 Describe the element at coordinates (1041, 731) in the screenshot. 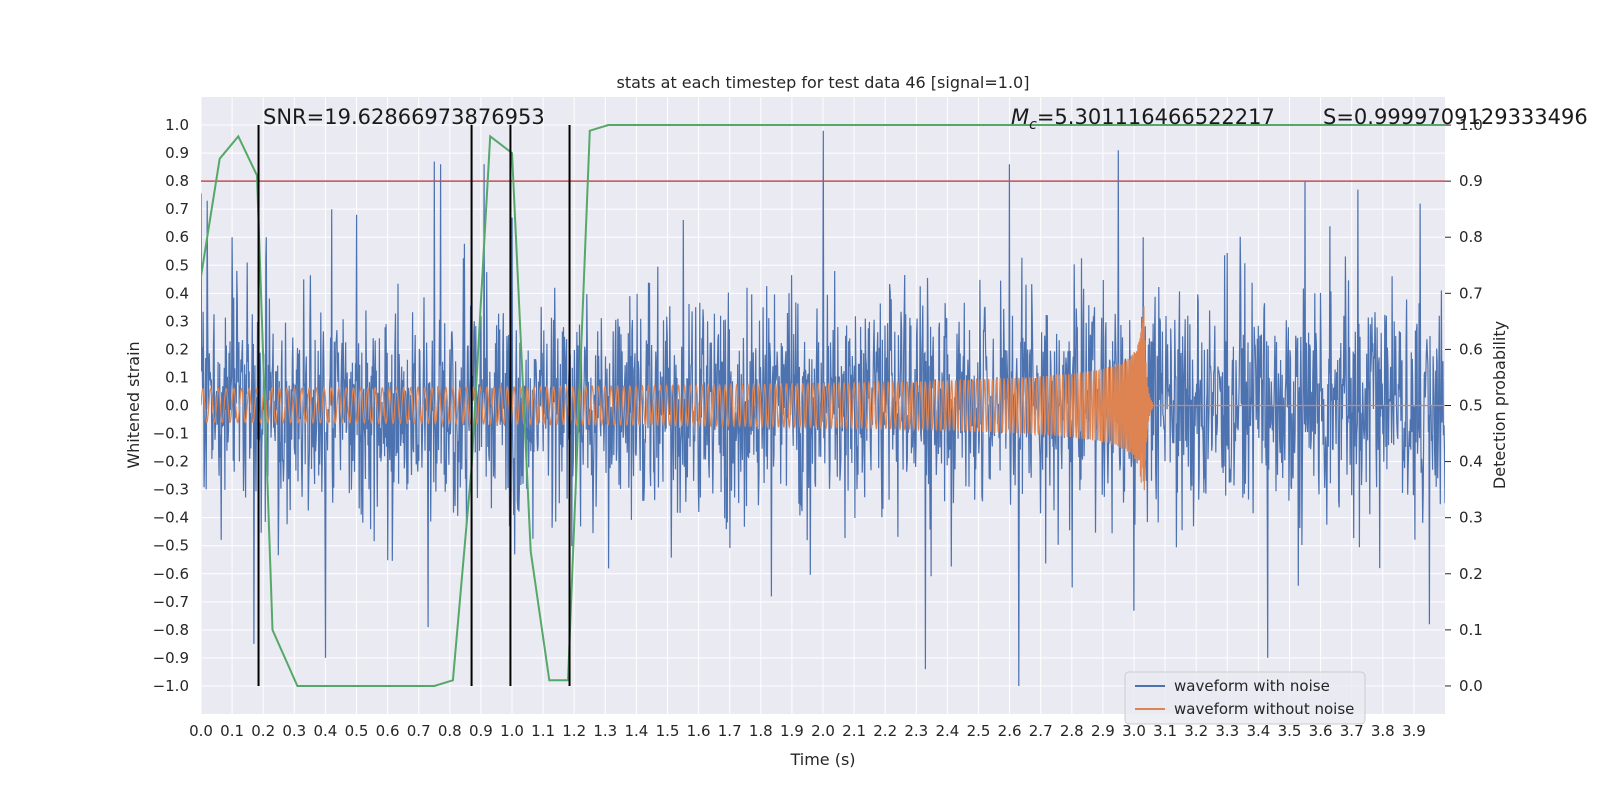

I see `x-tick-label: 2.7` at that location.